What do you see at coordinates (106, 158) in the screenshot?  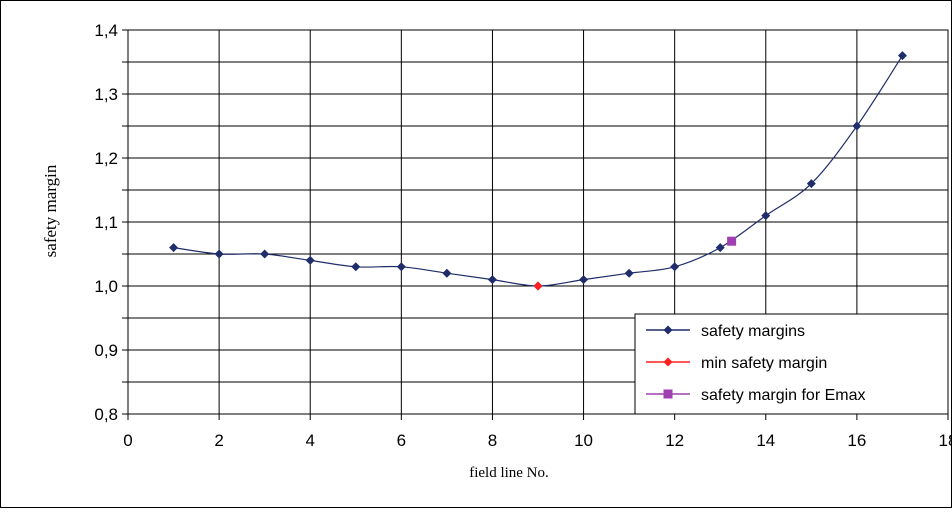 I see `y-tick-label: 1,2` at bounding box center [106, 158].